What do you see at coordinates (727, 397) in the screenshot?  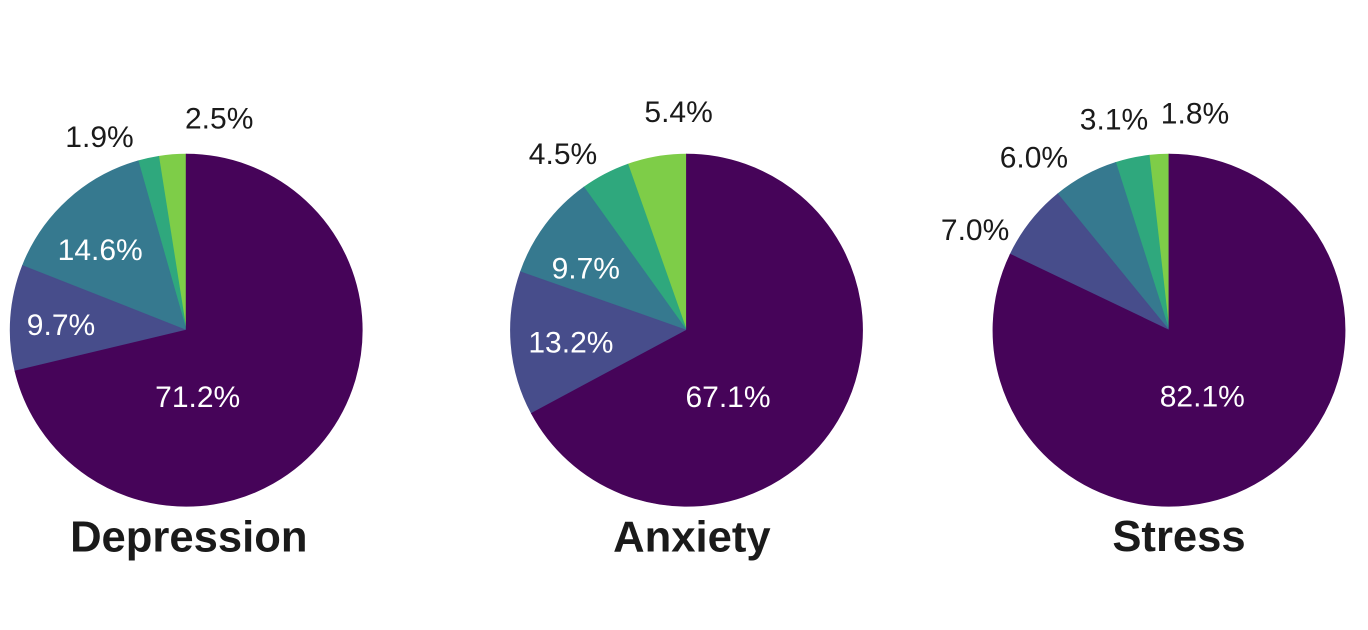 I see `svg-text: 67.1%` at bounding box center [727, 397].